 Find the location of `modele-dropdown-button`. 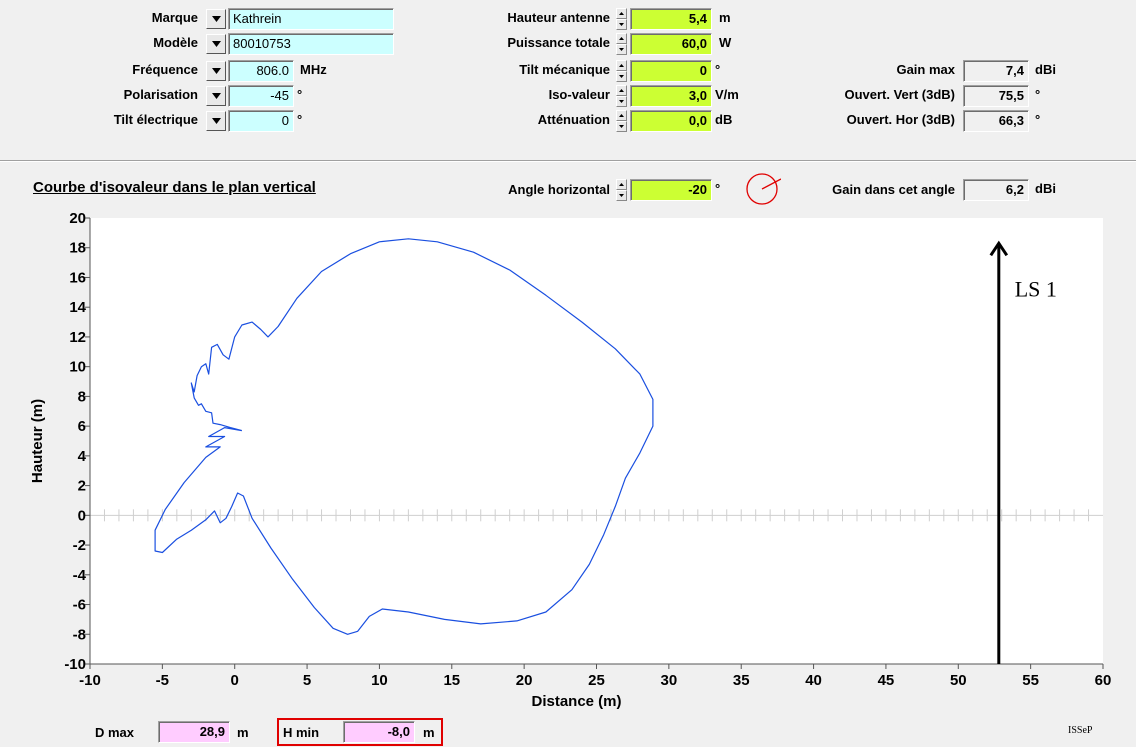

modele-dropdown-button is located at coordinates (216, 44).